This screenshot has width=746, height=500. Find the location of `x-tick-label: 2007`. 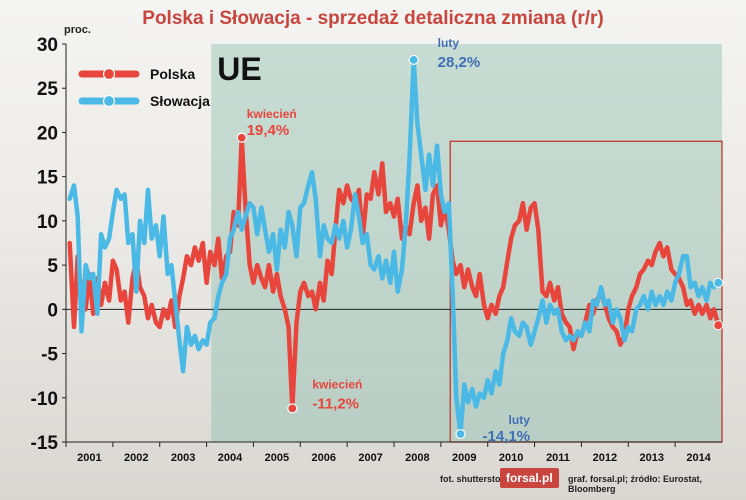

x-tick-label: 2007 is located at coordinates (370, 458).